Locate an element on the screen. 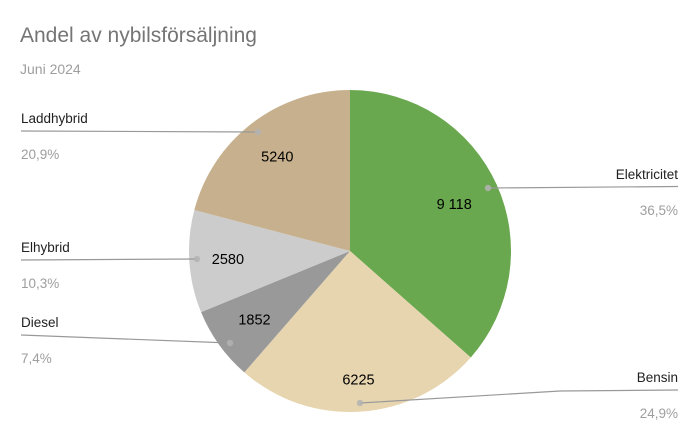 The width and height of the screenshot is (700, 433). callout-label: Laddhybrid is located at coordinates (54, 118).